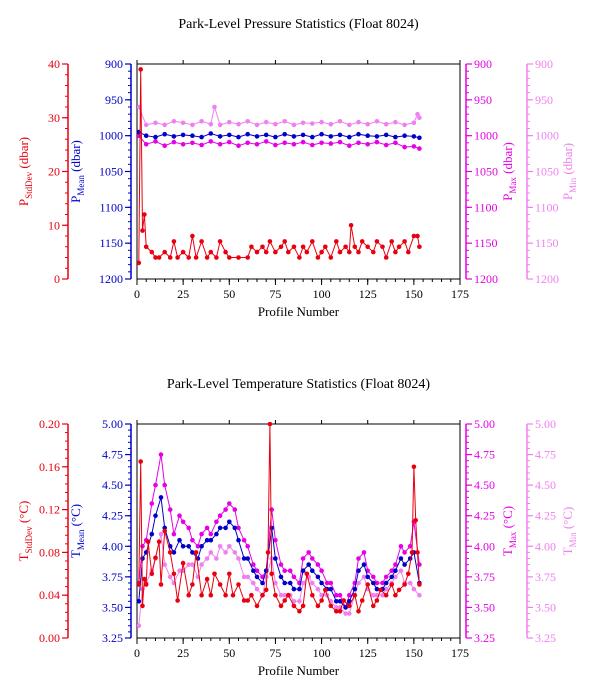 This screenshot has height=696, width=603. Describe the element at coordinates (54, 64) in the screenshot. I see `y-tick-label: 40` at that location.